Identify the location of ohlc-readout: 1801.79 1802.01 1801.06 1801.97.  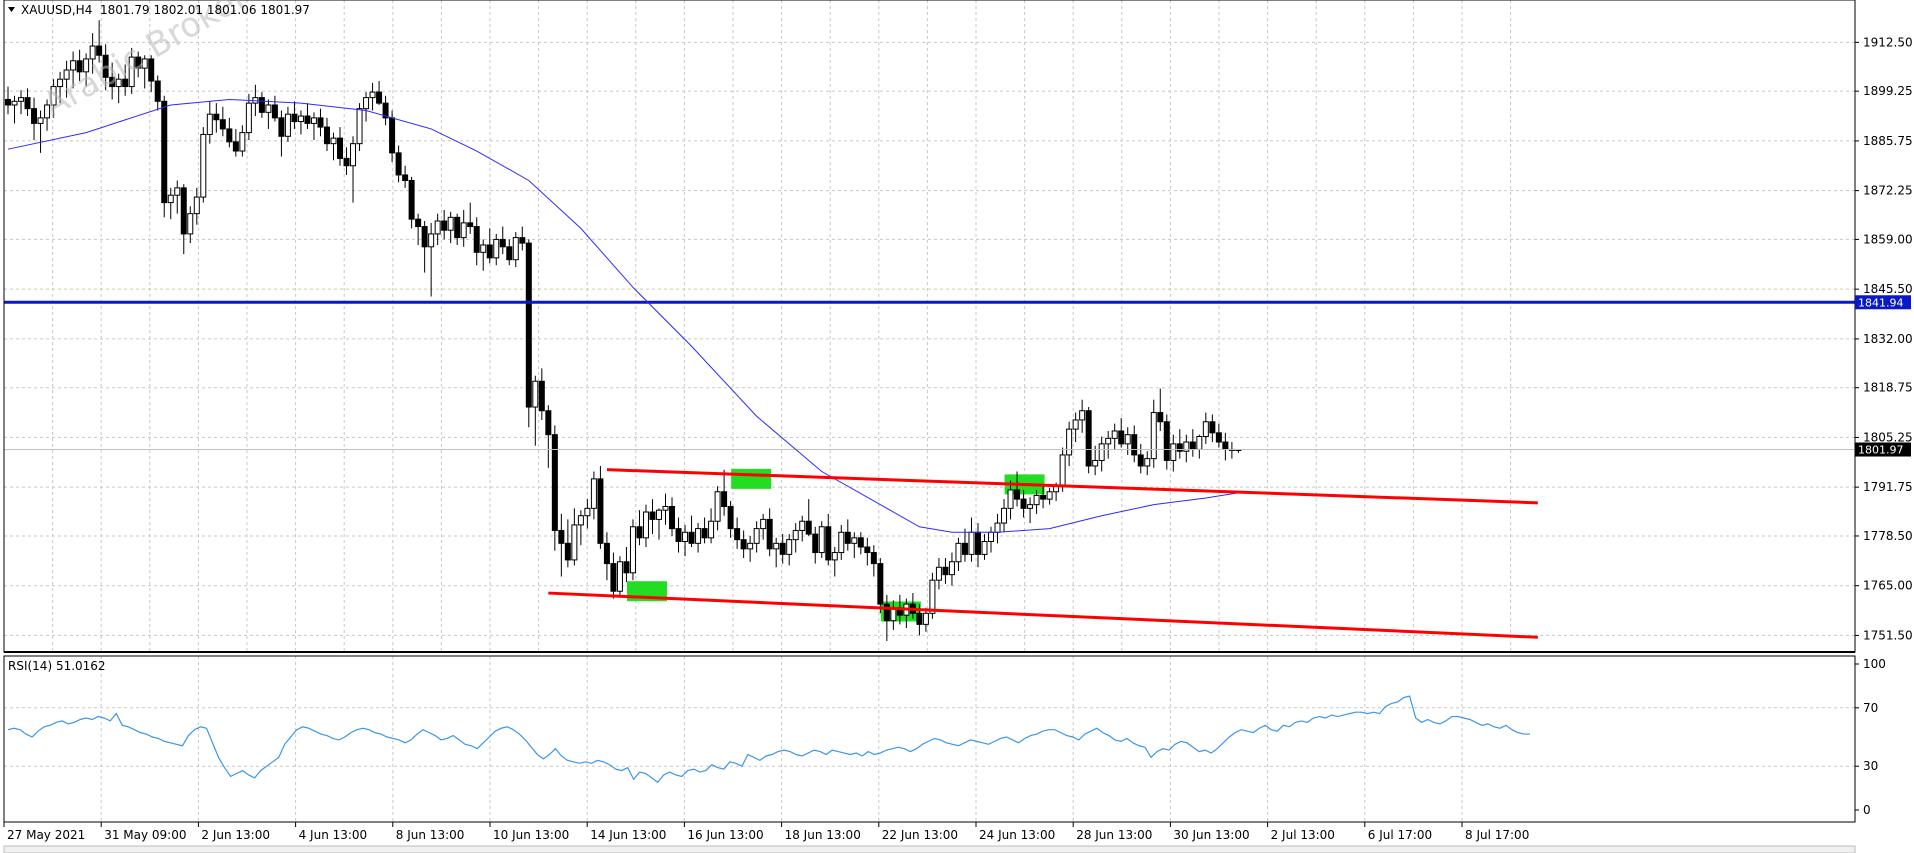
(205, 10).